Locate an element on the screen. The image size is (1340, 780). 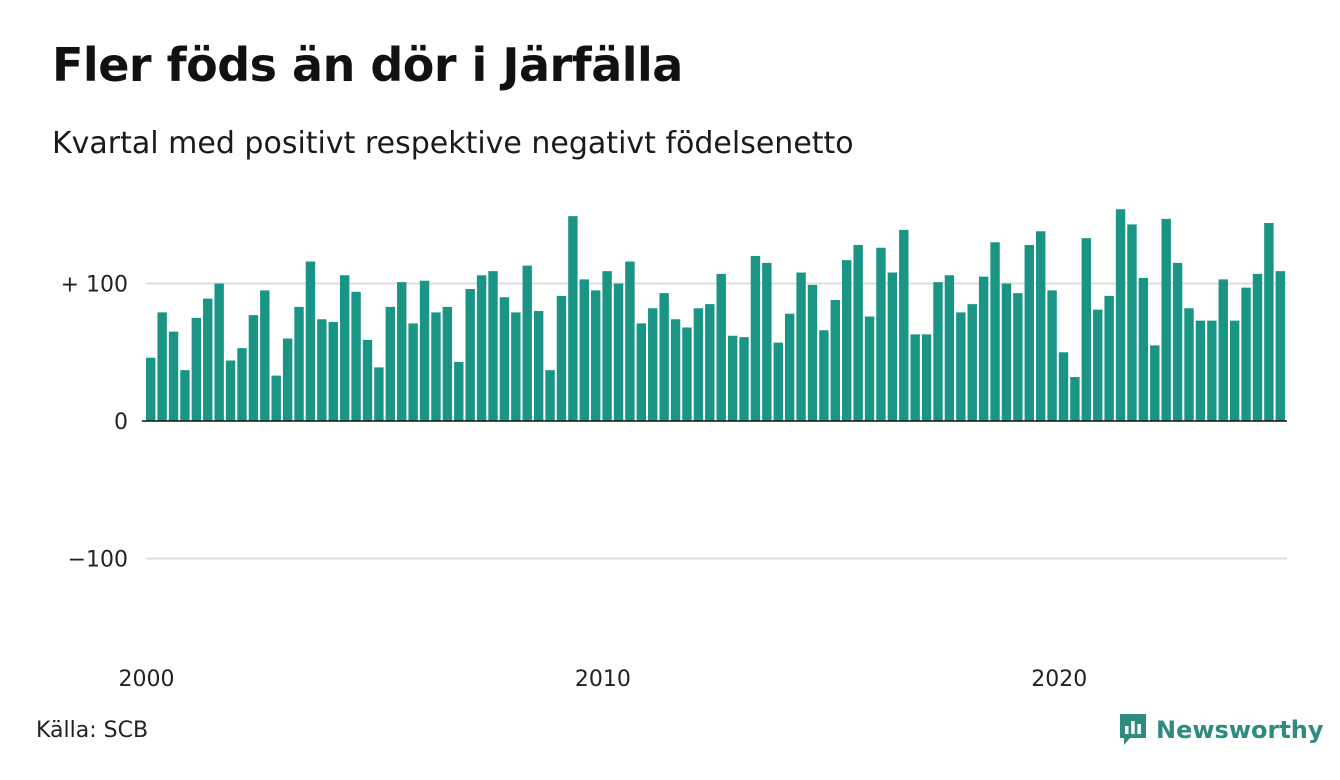
brand-logo: Newsworthy is located at coordinates (1221, 730).